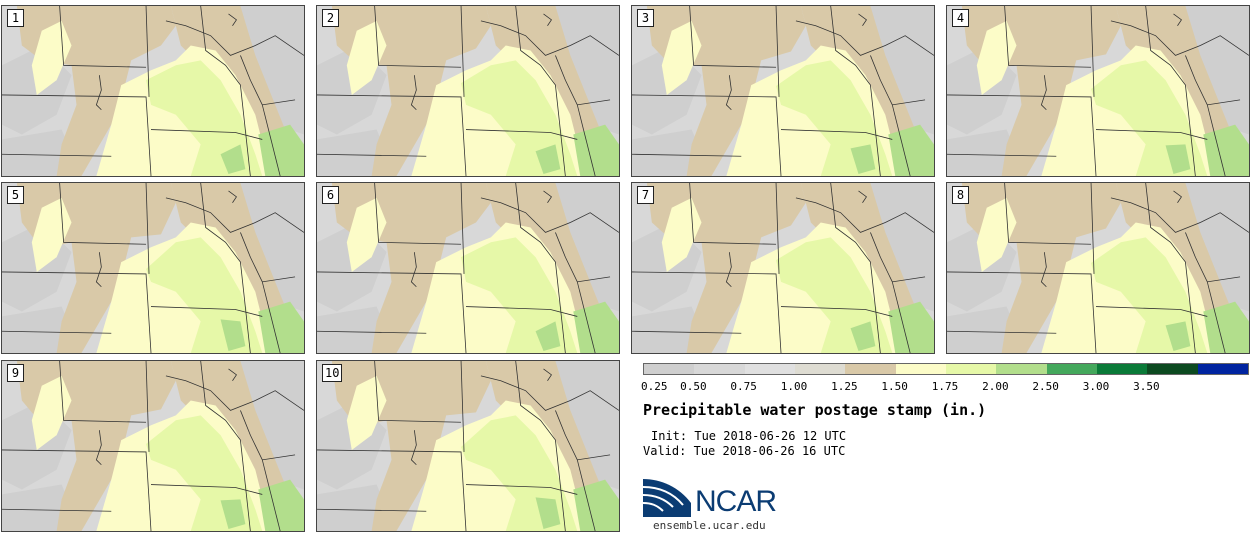 This screenshot has height=533, width=1260. What do you see at coordinates (667, 498) in the screenshot?
I see `ncar-logo-icon` at bounding box center [667, 498].